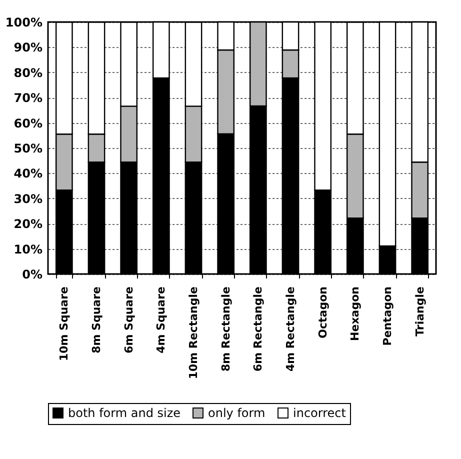  What do you see at coordinates (28, 249) in the screenshot?
I see `y-tick-label: 10%` at bounding box center [28, 249].